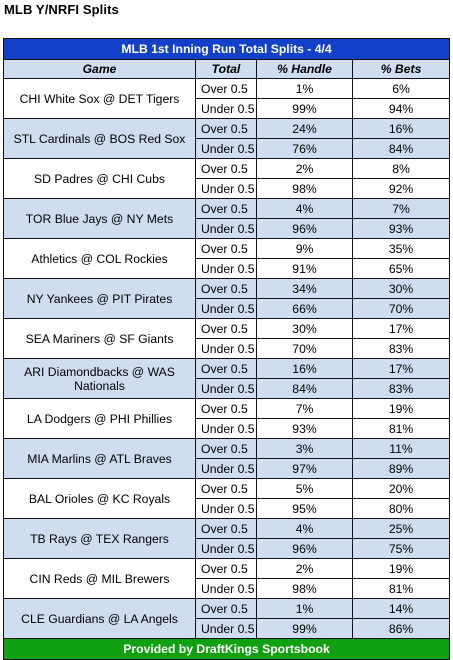 This screenshot has height=660, width=453. What do you see at coordinates (99, 458) in the screenshot?
I see `game-name-cell: MIA Marlins @ ATL Braves` at bounding box center [99, 458].